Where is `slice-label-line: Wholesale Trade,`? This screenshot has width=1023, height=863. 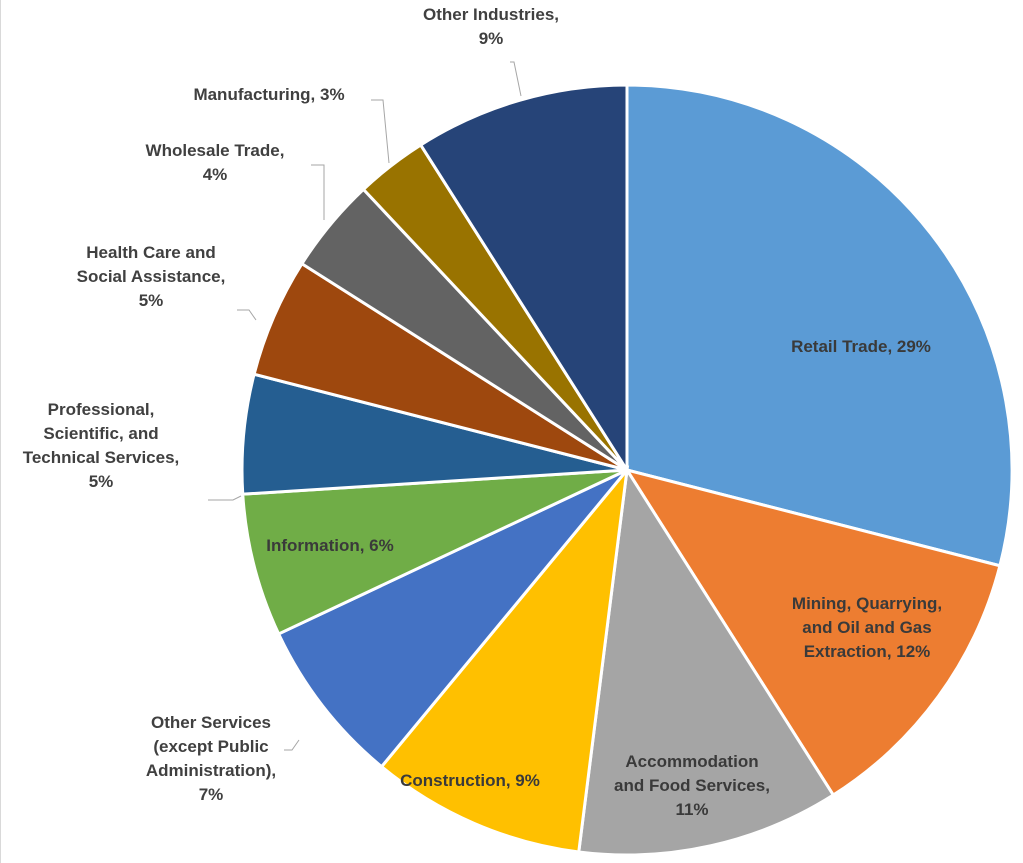 slice-label-line: Wholesale Trade, is located at coordinates (215, 150).